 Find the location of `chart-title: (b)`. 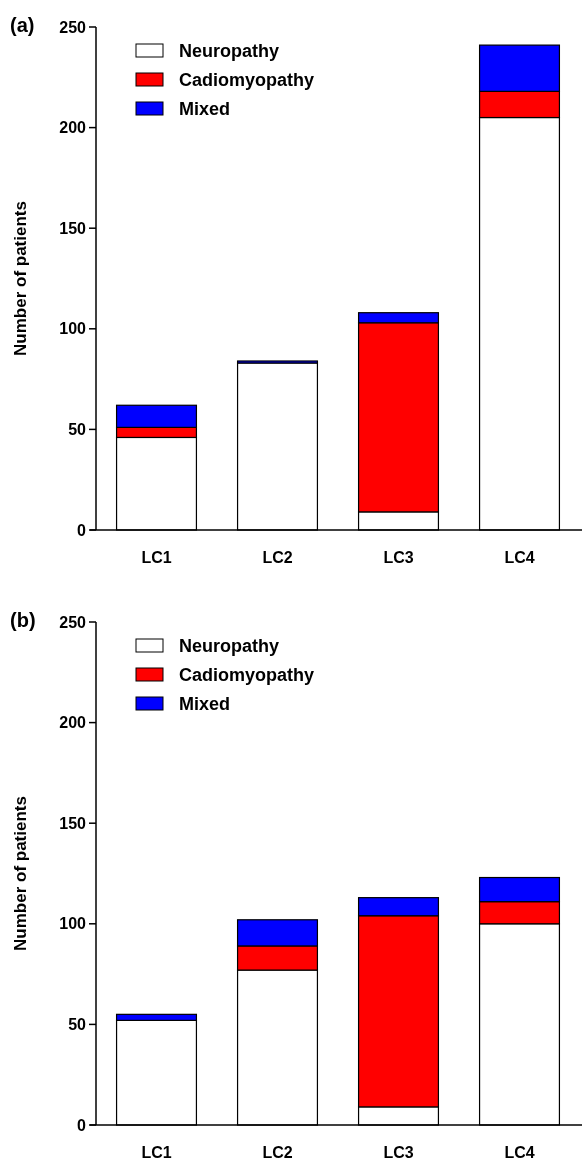

chart-title: (b) is located at coordinates (23, 620).